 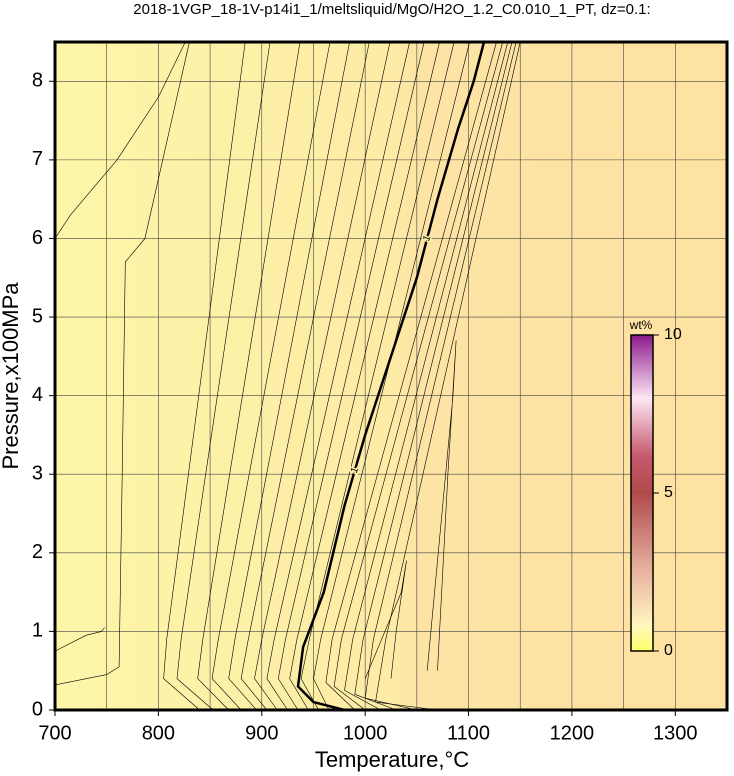 I want to click on x-tick-label: 1300, so click(x=675, y=733).